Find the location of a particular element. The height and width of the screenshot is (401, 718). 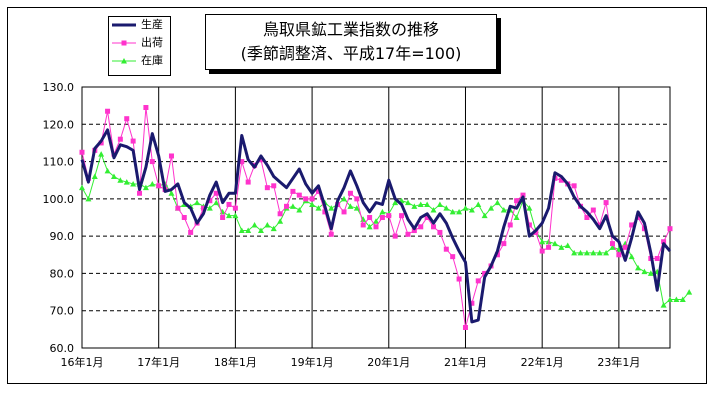

x-tick-label: 19年1月 is located at coordinates (312, 362).